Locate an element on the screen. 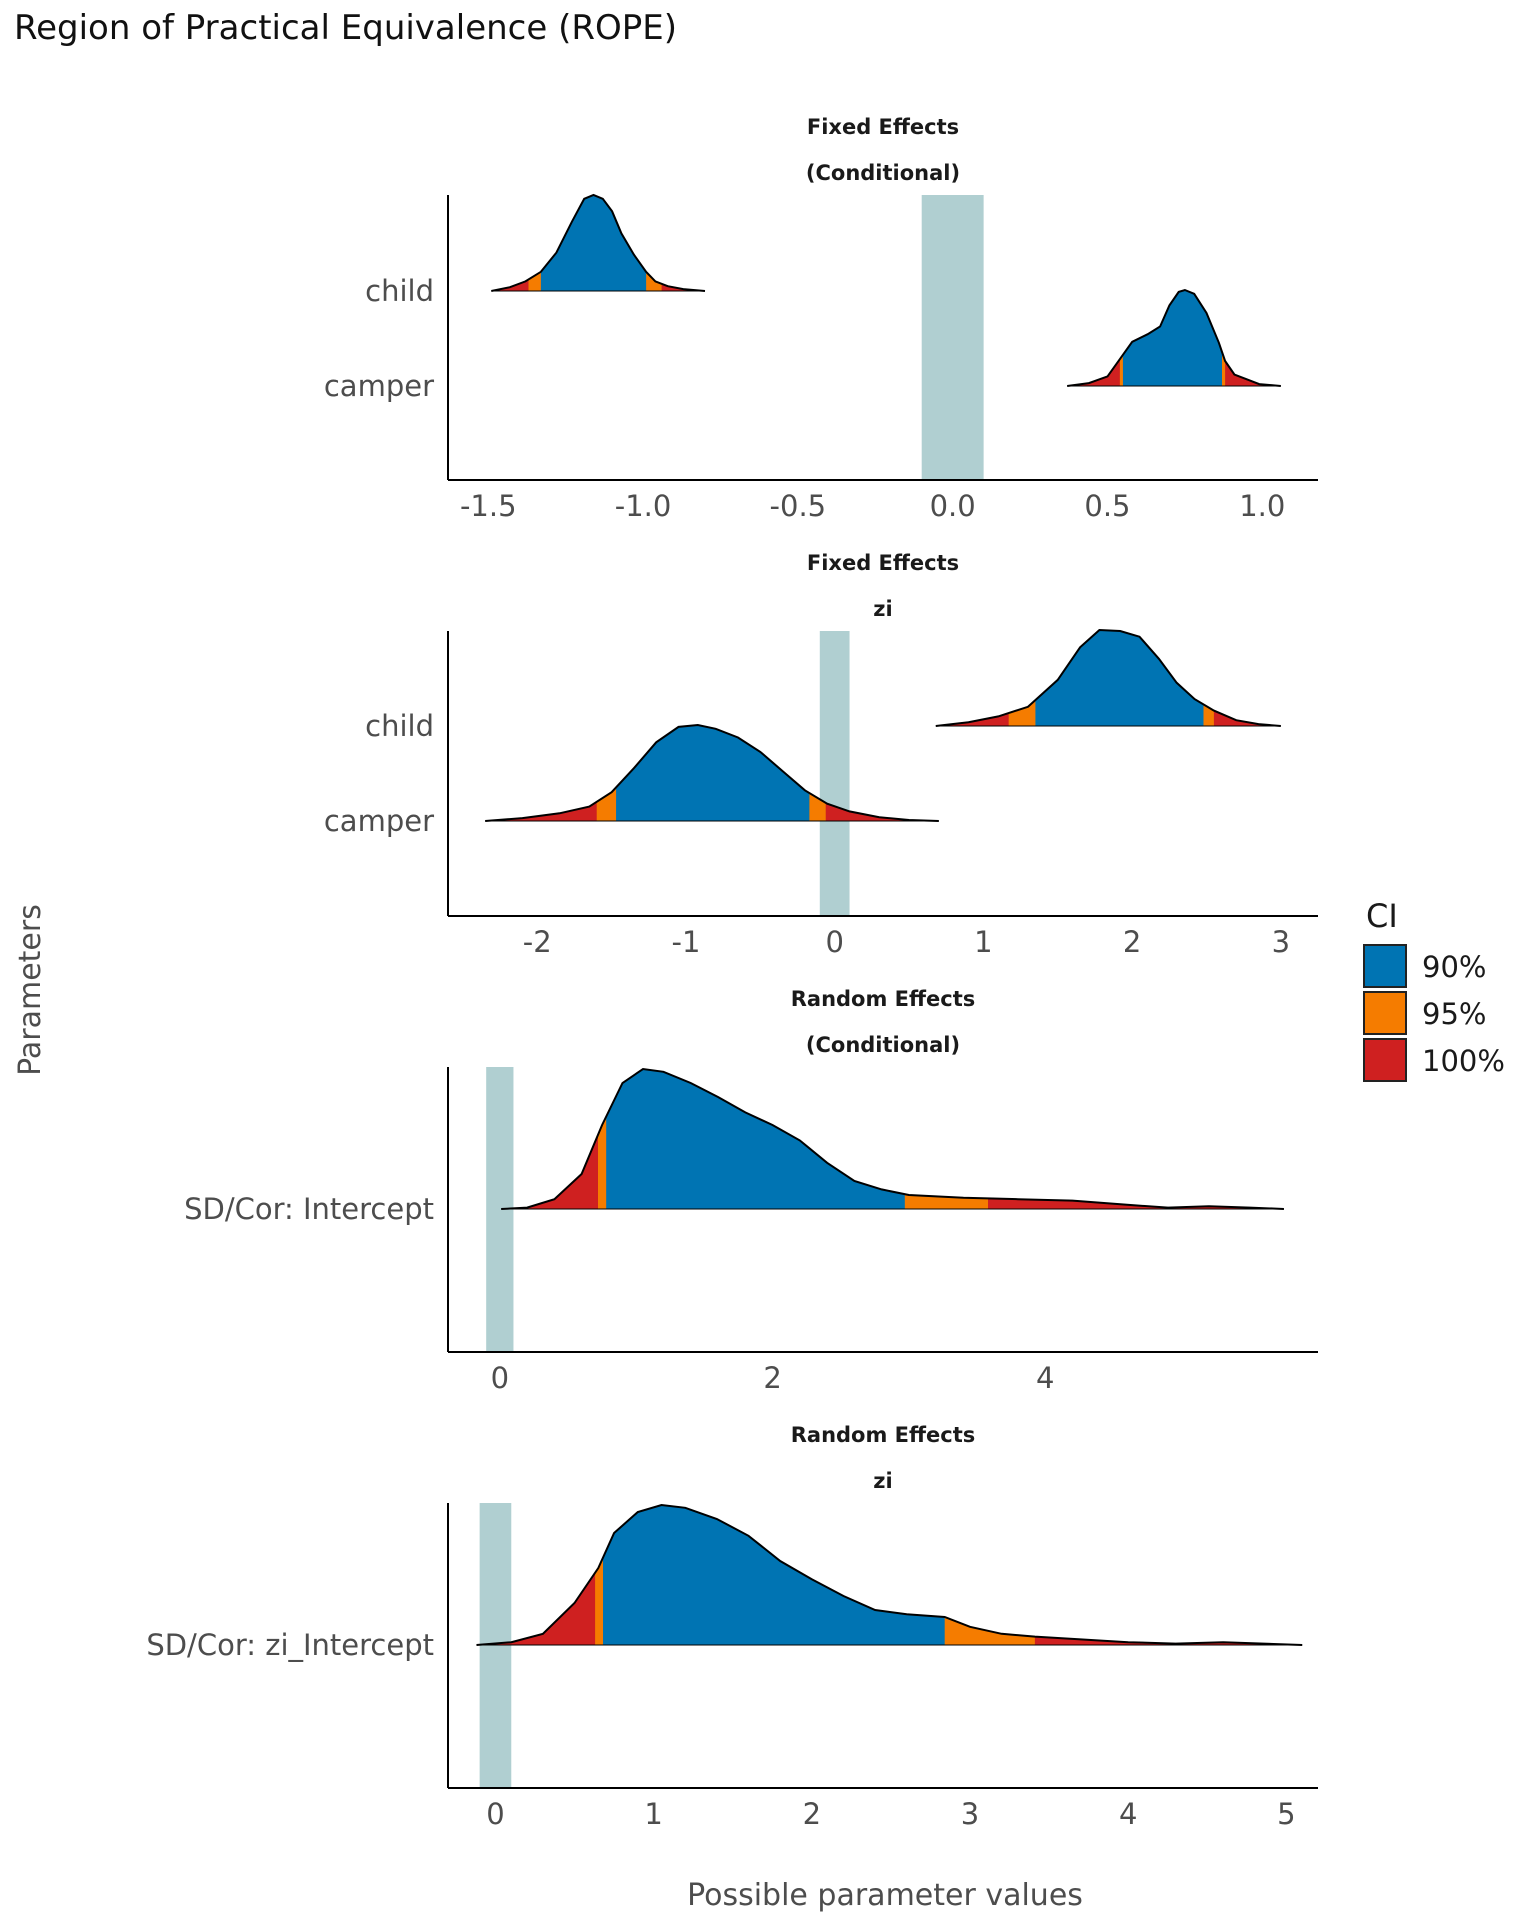 Image resolution: width=1536 pixels, height=1920 pixels. legend-label: 90% is located at coordinates (1454, 967).